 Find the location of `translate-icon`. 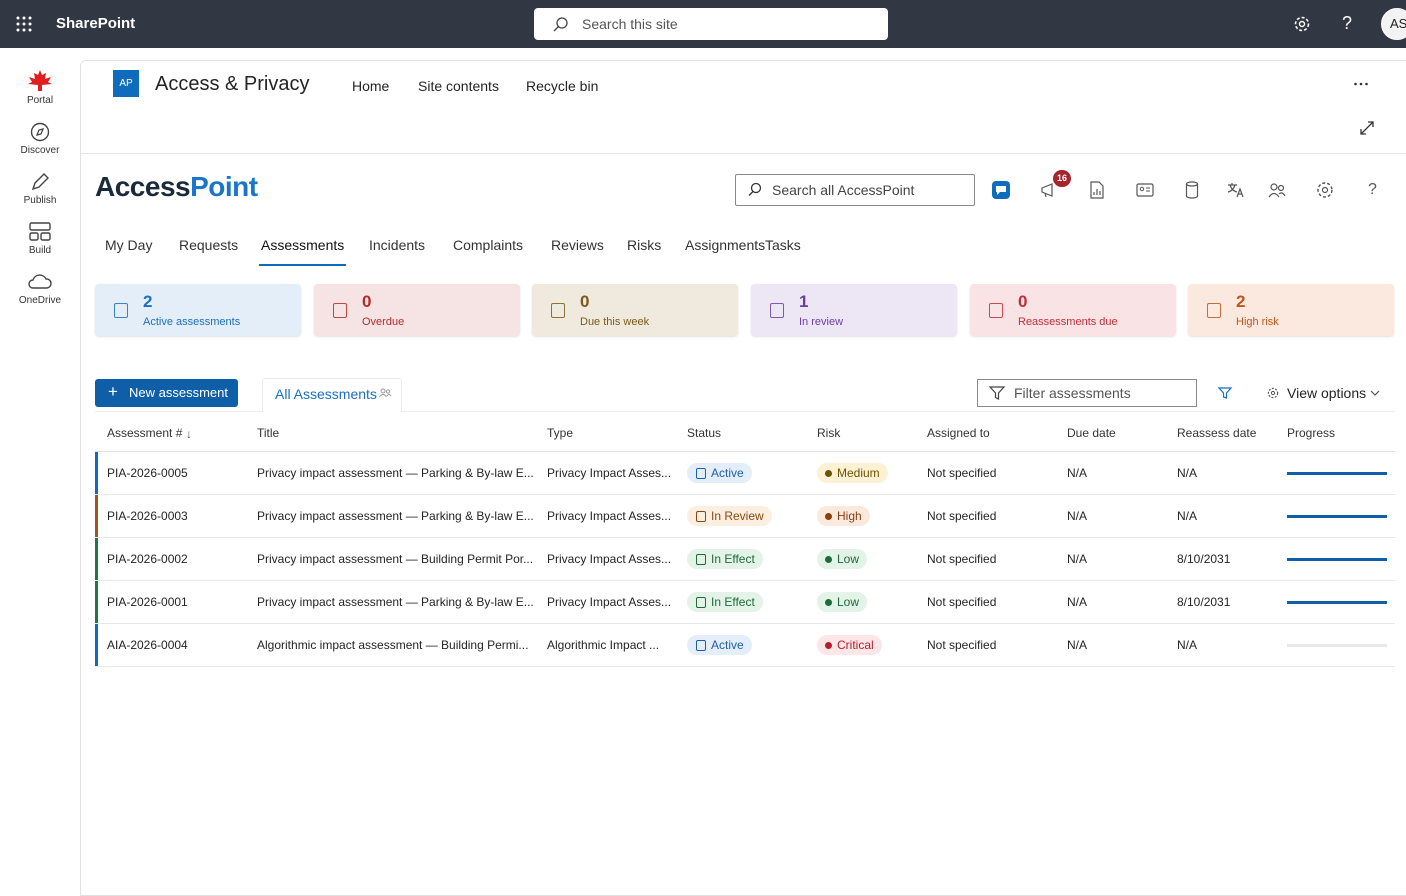

translate-icon is located at coordinates (1236, 190).